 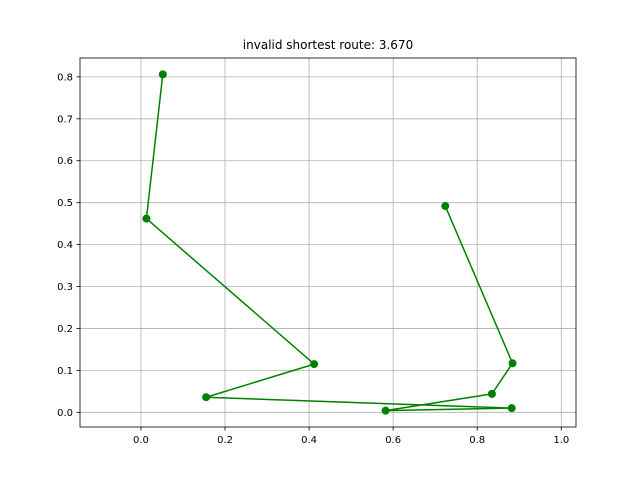 I want to click on y-tick-label: 0.4, so click(x=65, y=245).